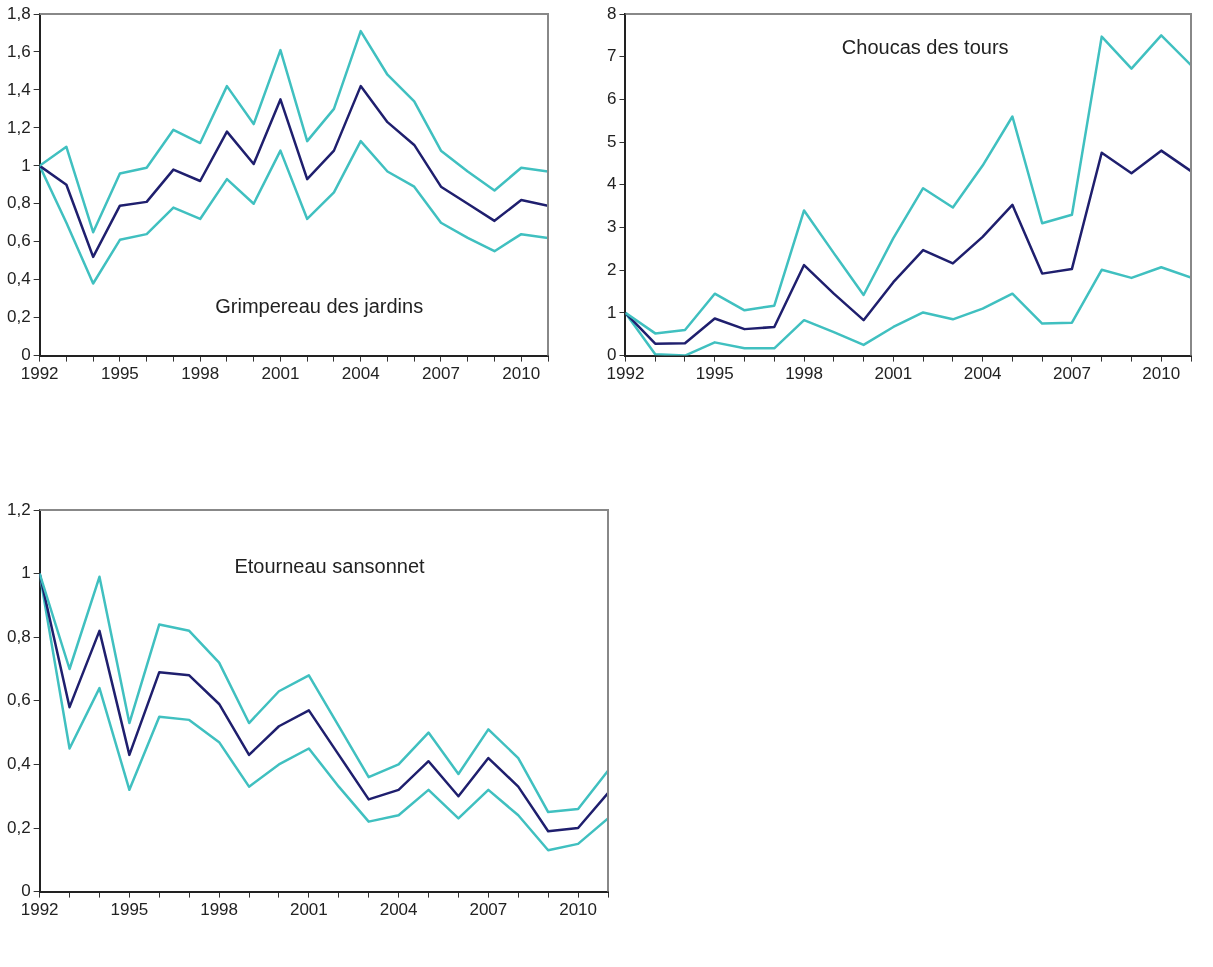 The width and height of the screenshot is (1213, 967). Describe the element at coordinates (611, 141) in the screenshot. I see `y-tick-label: 5` at that location.